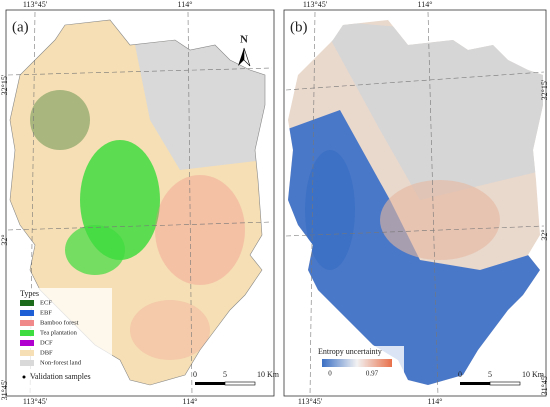  Describe the element at coordinates (24, 377) in the screenshot. I see `sample-marker` at that location.